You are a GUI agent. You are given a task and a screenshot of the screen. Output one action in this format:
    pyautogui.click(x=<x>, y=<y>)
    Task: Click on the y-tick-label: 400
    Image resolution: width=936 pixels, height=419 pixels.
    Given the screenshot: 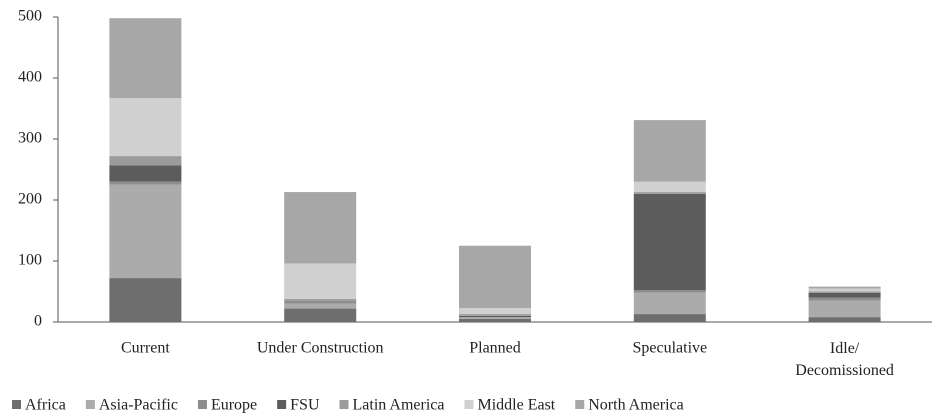 What is the action you would take?
    pyautogui.click(x=30, y=77)
    